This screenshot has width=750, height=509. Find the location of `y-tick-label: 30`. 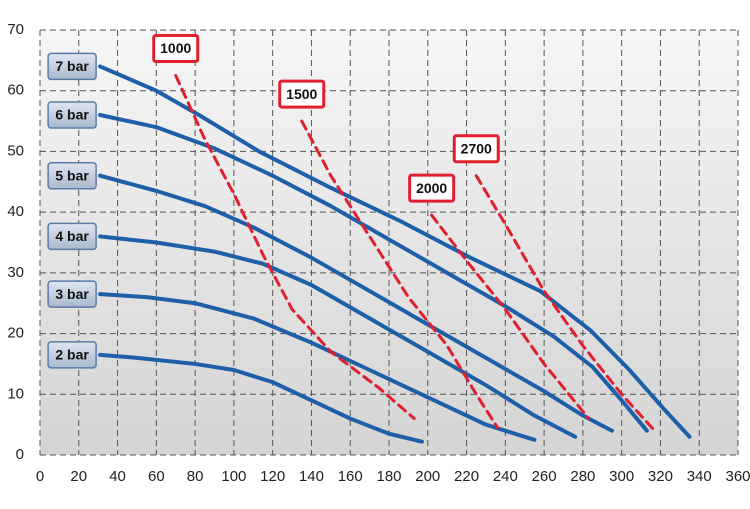

y-tick-label: 30 is located at coordinates (15, 272).